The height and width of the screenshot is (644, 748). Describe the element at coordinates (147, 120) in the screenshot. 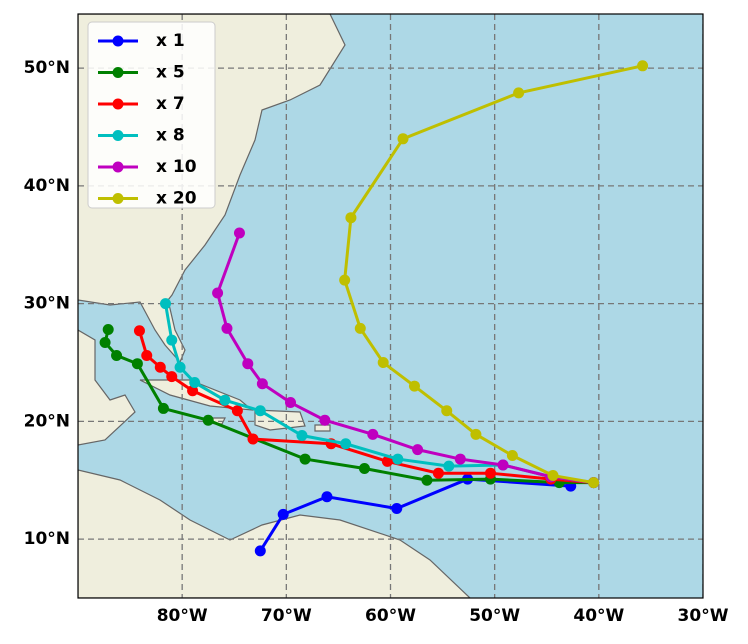

I see `legend-entries: x 1 x 5 x 7 x 8 x 10 x 20` at that location.